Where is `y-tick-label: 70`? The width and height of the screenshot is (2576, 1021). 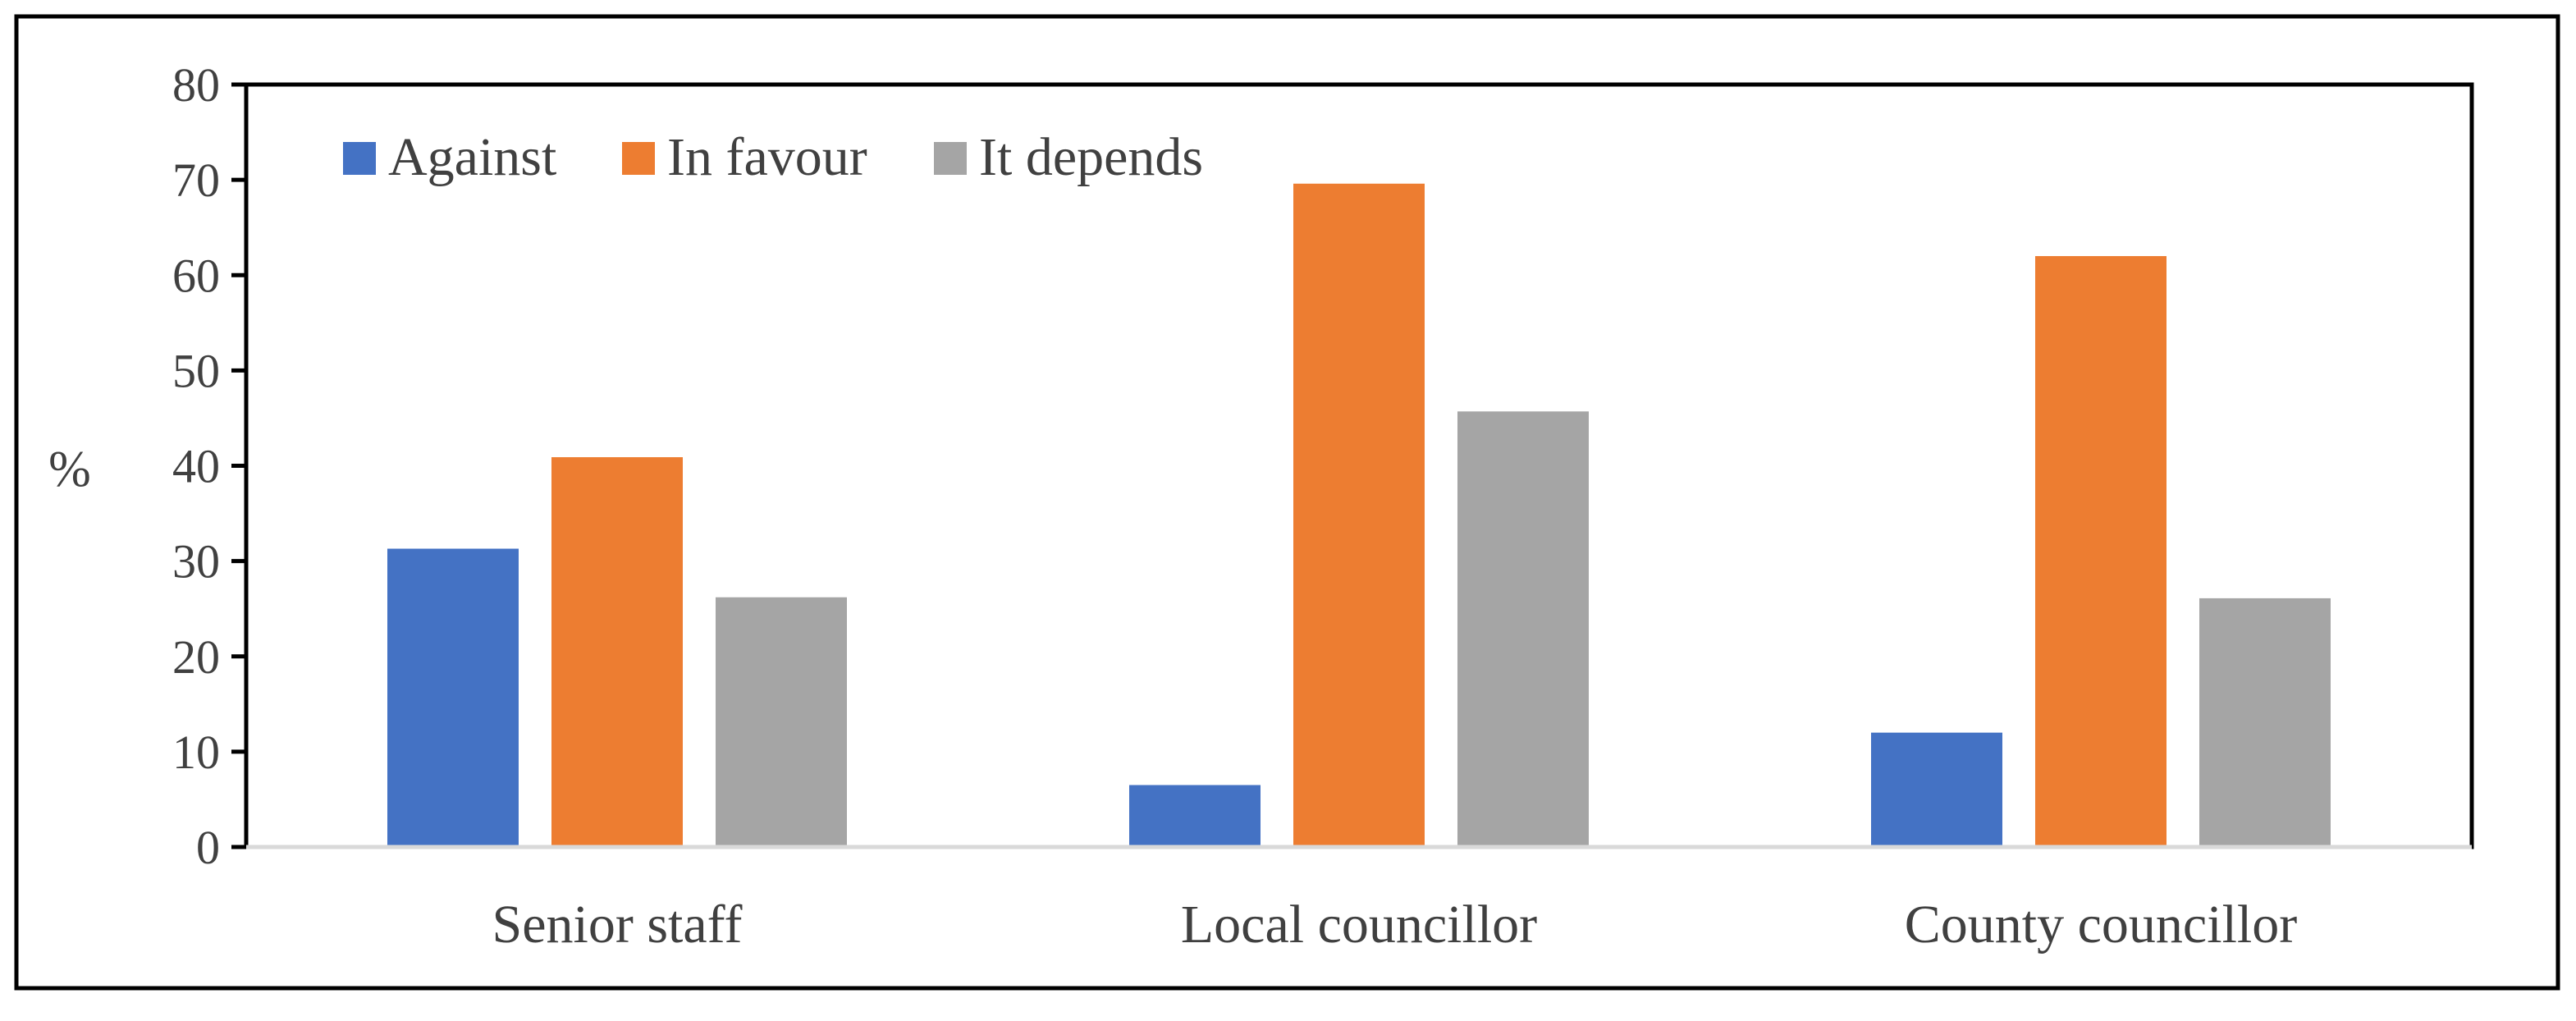 y-tick-label: 70 is located at coordinates (196, 180).